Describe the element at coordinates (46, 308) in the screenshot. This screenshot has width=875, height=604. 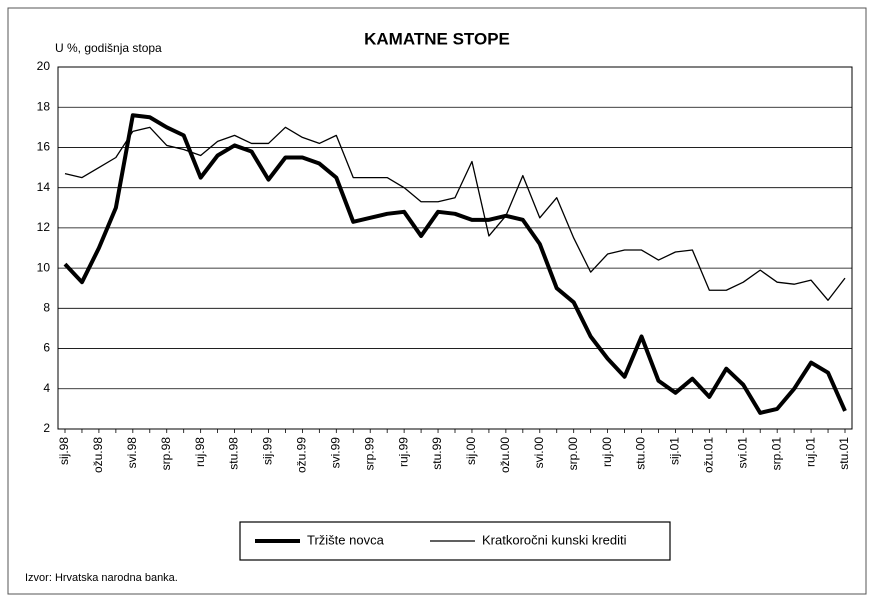
I see `y-tick-label: 8` at that location.